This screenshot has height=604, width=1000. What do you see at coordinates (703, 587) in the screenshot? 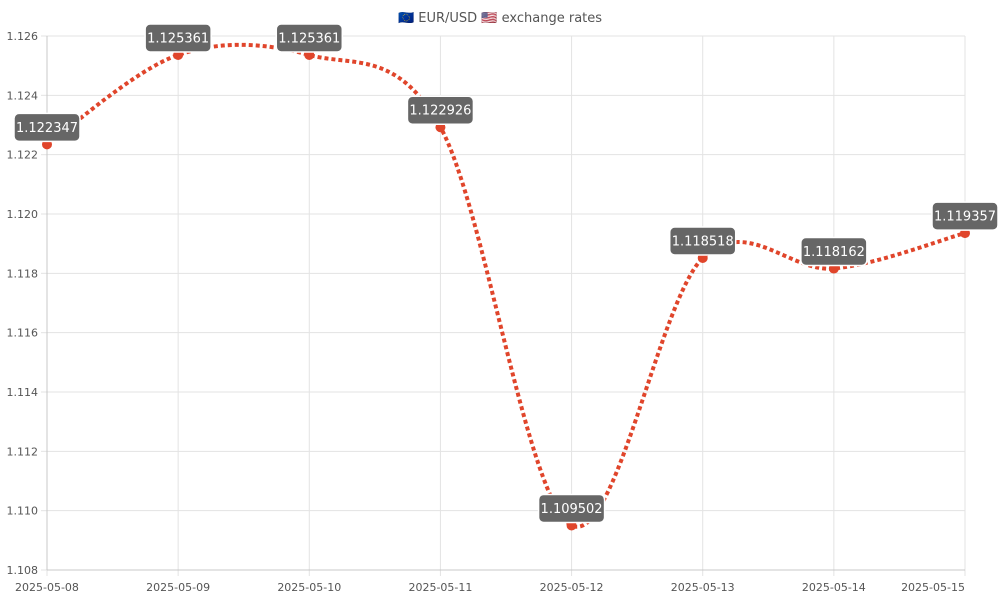
I see `x-tick-label: 2025-05-13` at bounding box center [703, 587].